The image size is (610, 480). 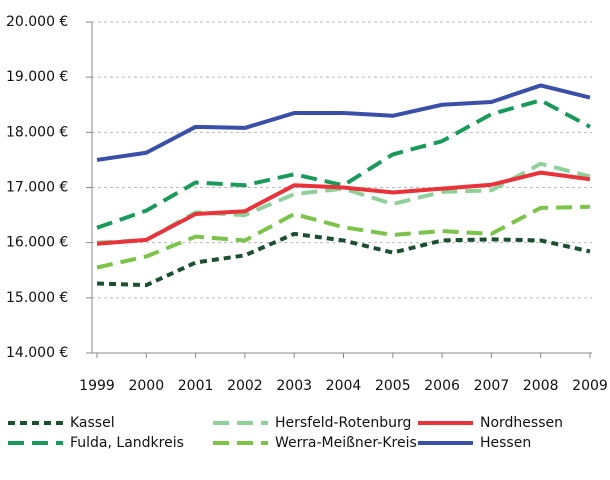 What do you see at coordinates (492, 386) in the screenshot?
I see `x-tick-label: 2007` at bounding box center [492, 386].